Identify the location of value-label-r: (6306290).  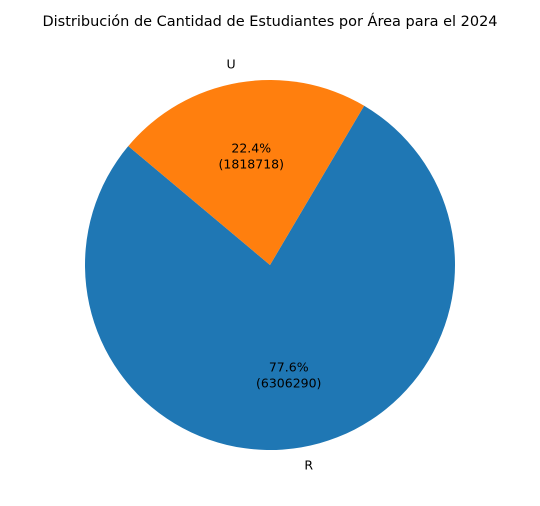
(288, 382).